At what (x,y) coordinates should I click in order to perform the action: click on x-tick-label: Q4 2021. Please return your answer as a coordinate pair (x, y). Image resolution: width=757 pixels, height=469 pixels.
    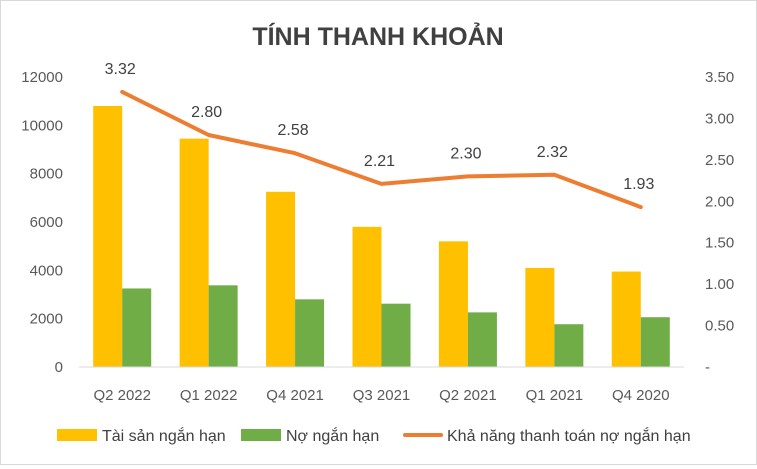
    Looking at the image, I should click on (295, 395).